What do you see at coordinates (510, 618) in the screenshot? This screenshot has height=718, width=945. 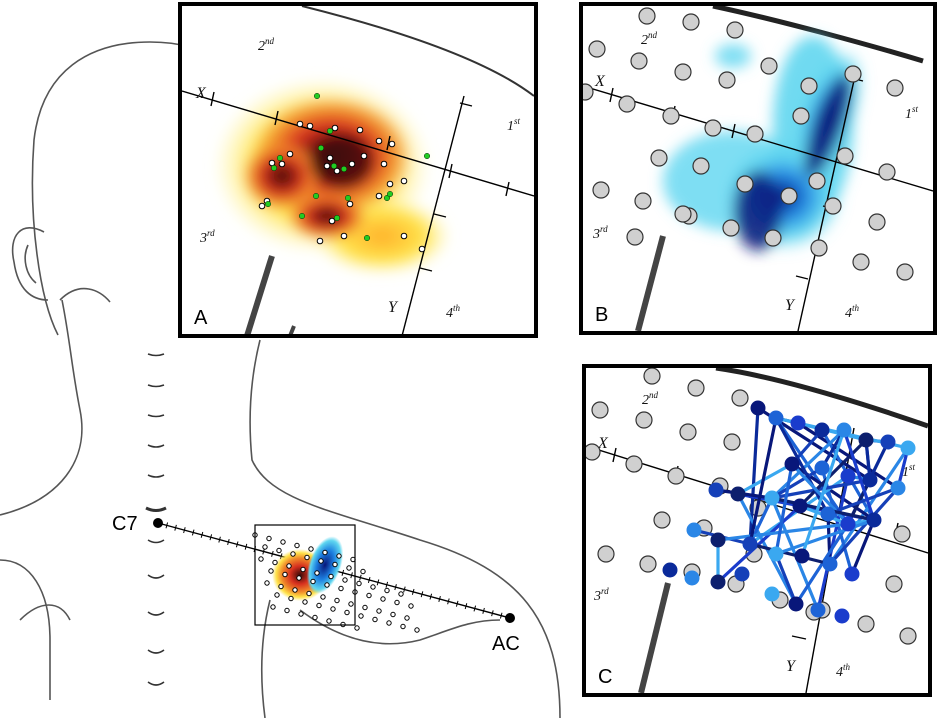 I see `ac-marker` at bounding box center [510, 618].